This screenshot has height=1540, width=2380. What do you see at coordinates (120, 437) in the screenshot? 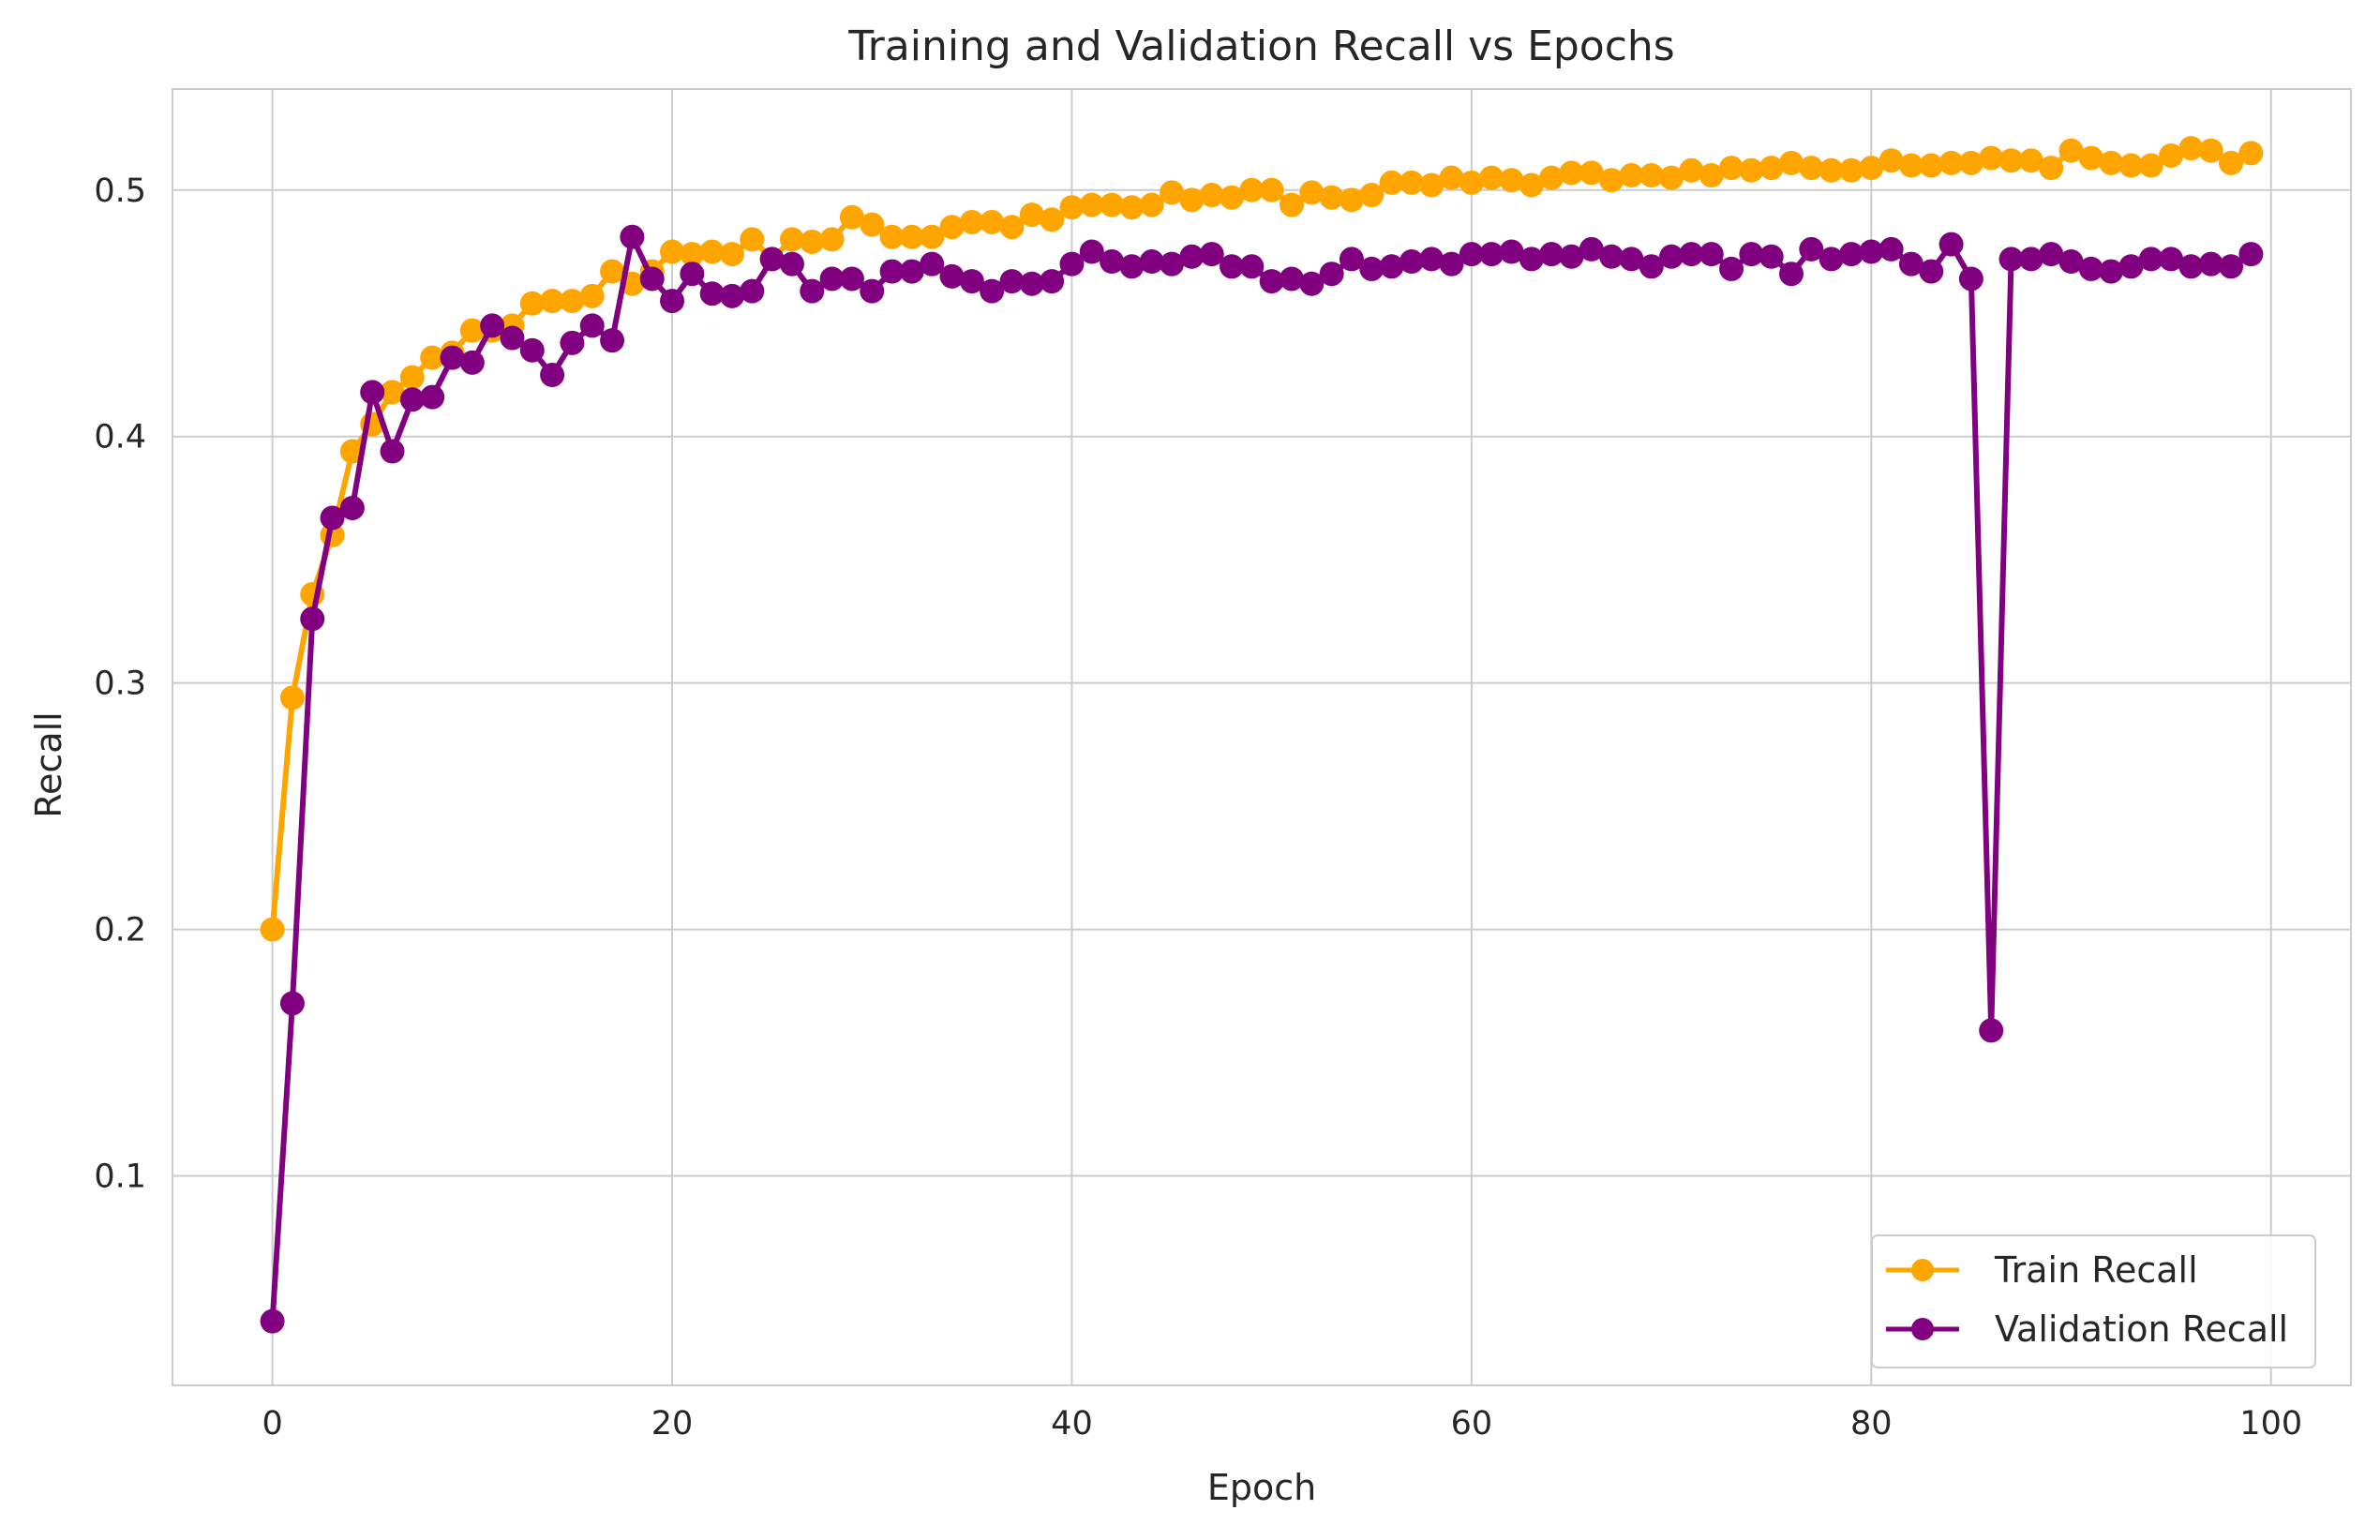
I see `y-tick-label: 0.4` at bounding box center [120, 437].